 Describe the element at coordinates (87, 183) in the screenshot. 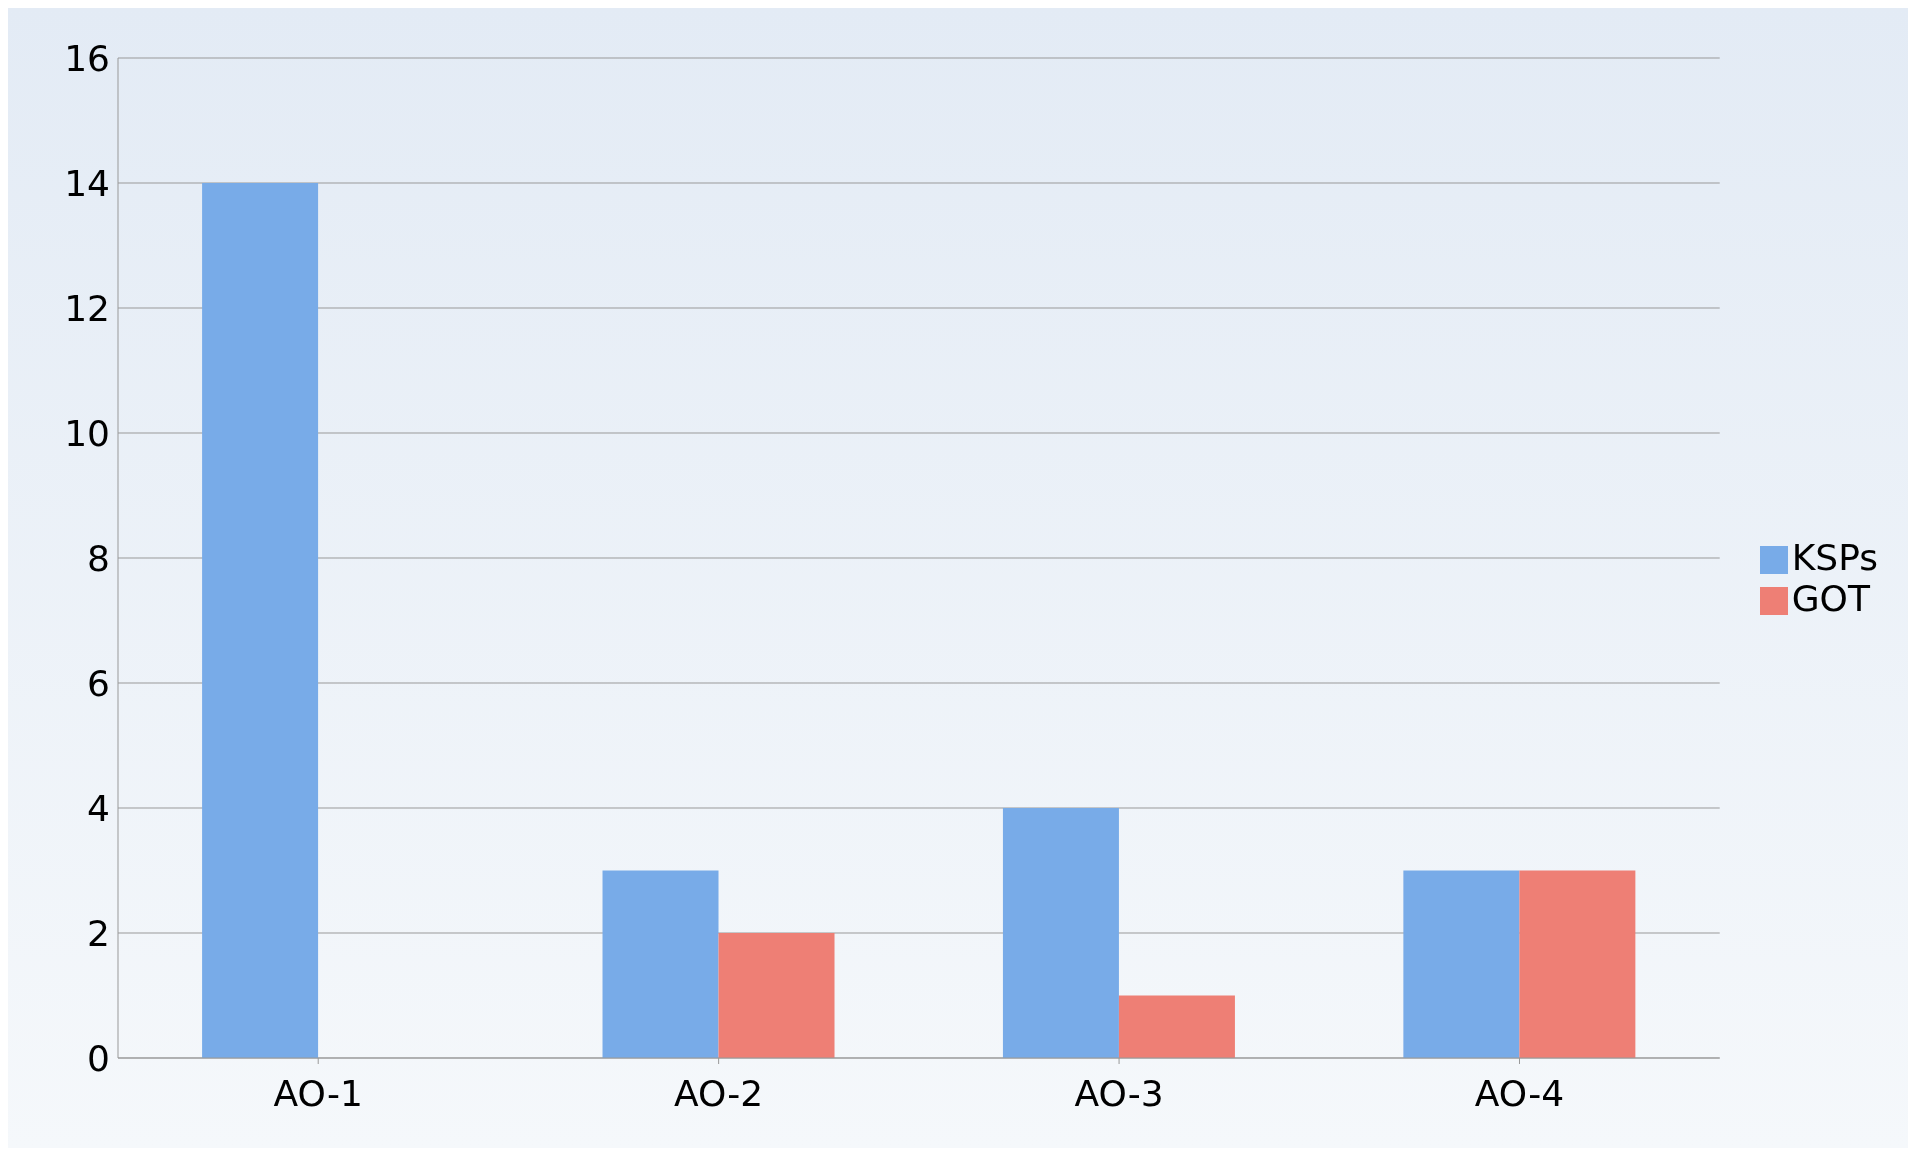

I see `y-tick-label: 14` at that location.